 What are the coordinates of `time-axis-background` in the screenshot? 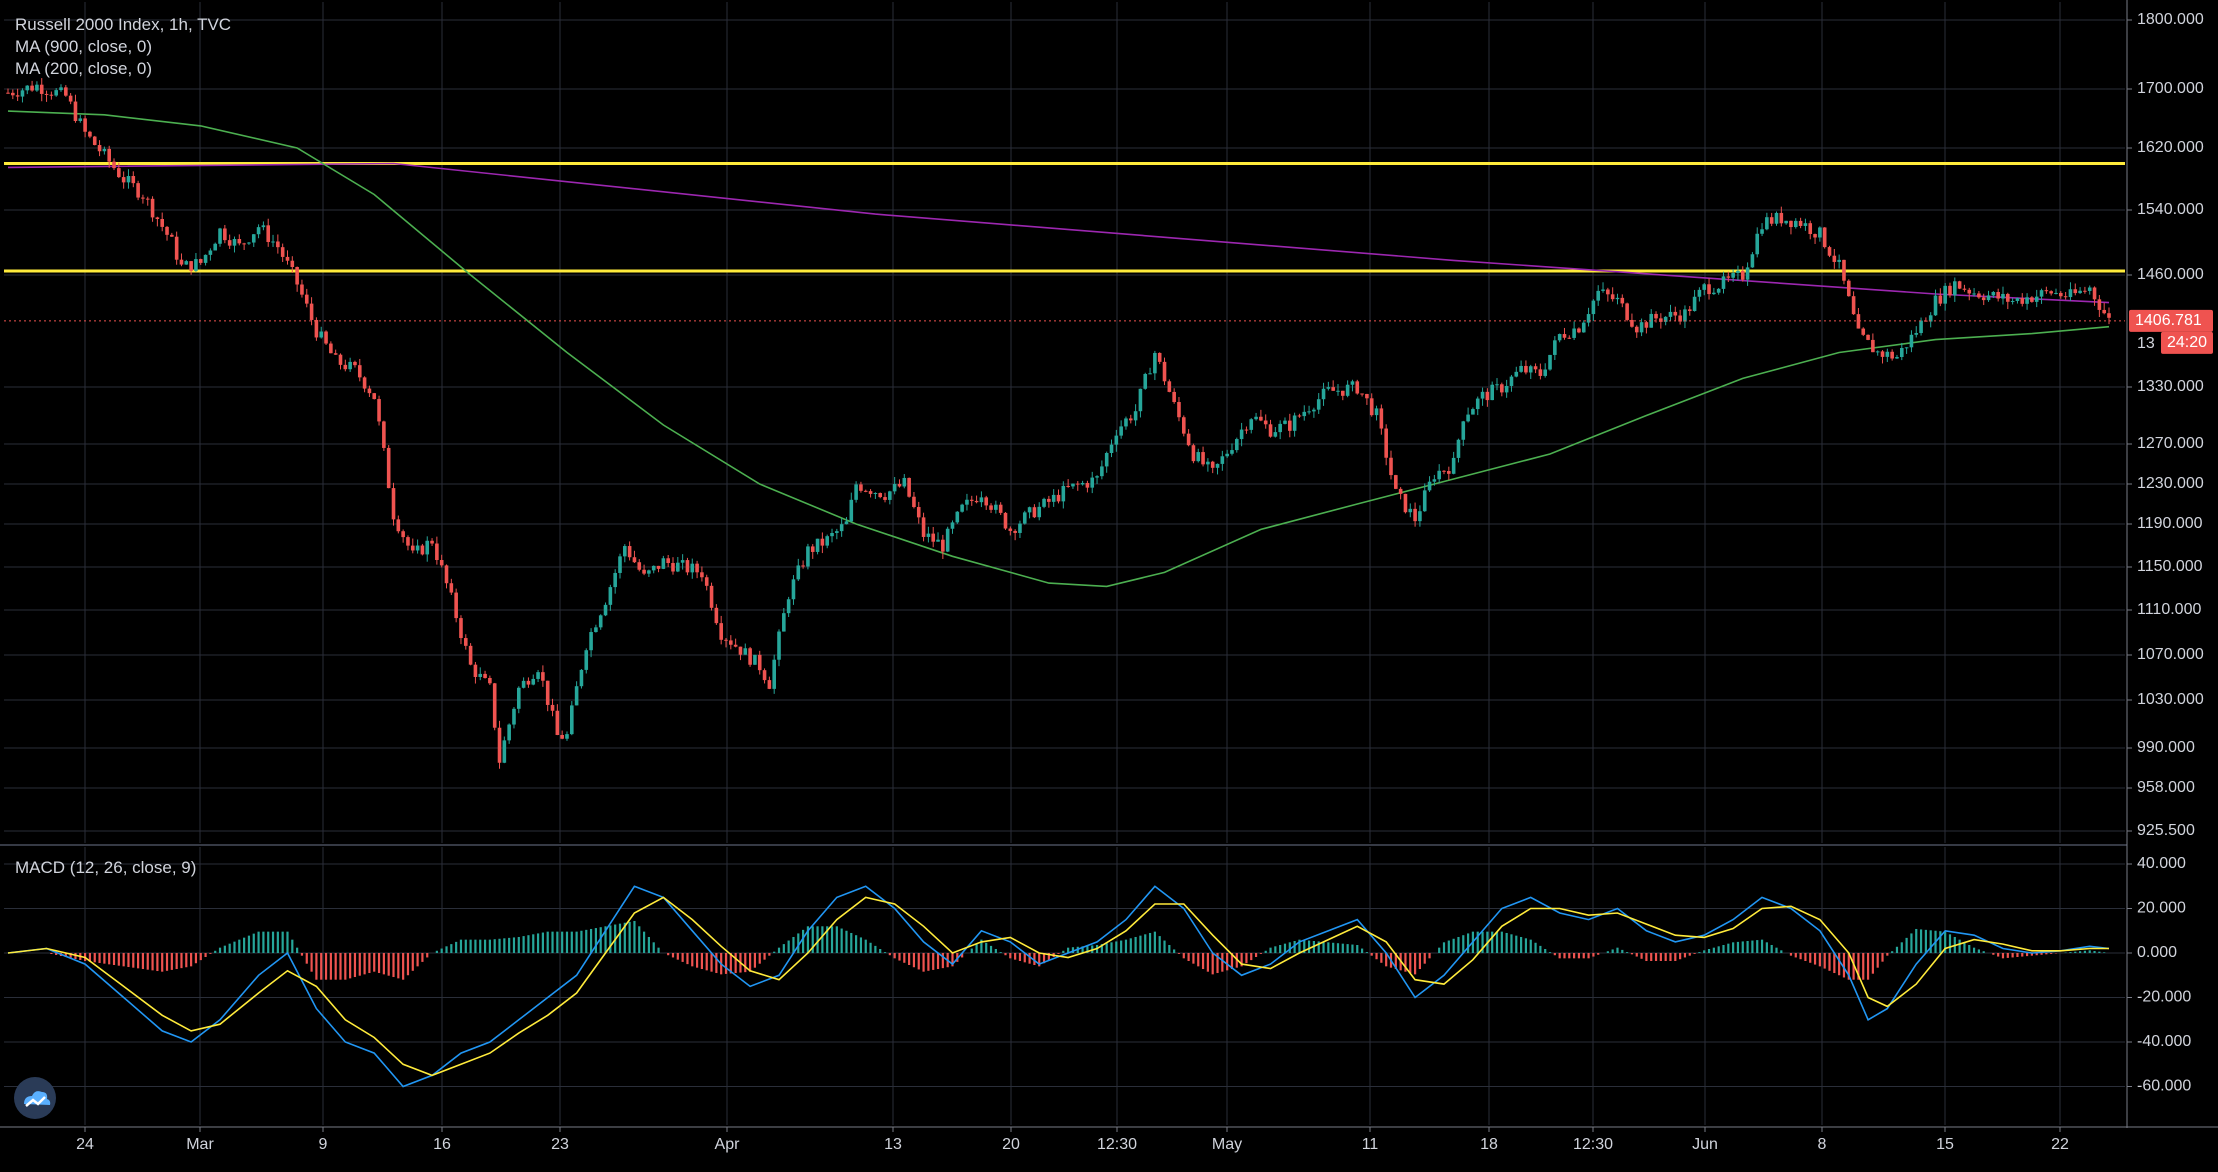 It's located at (1109, 1150).